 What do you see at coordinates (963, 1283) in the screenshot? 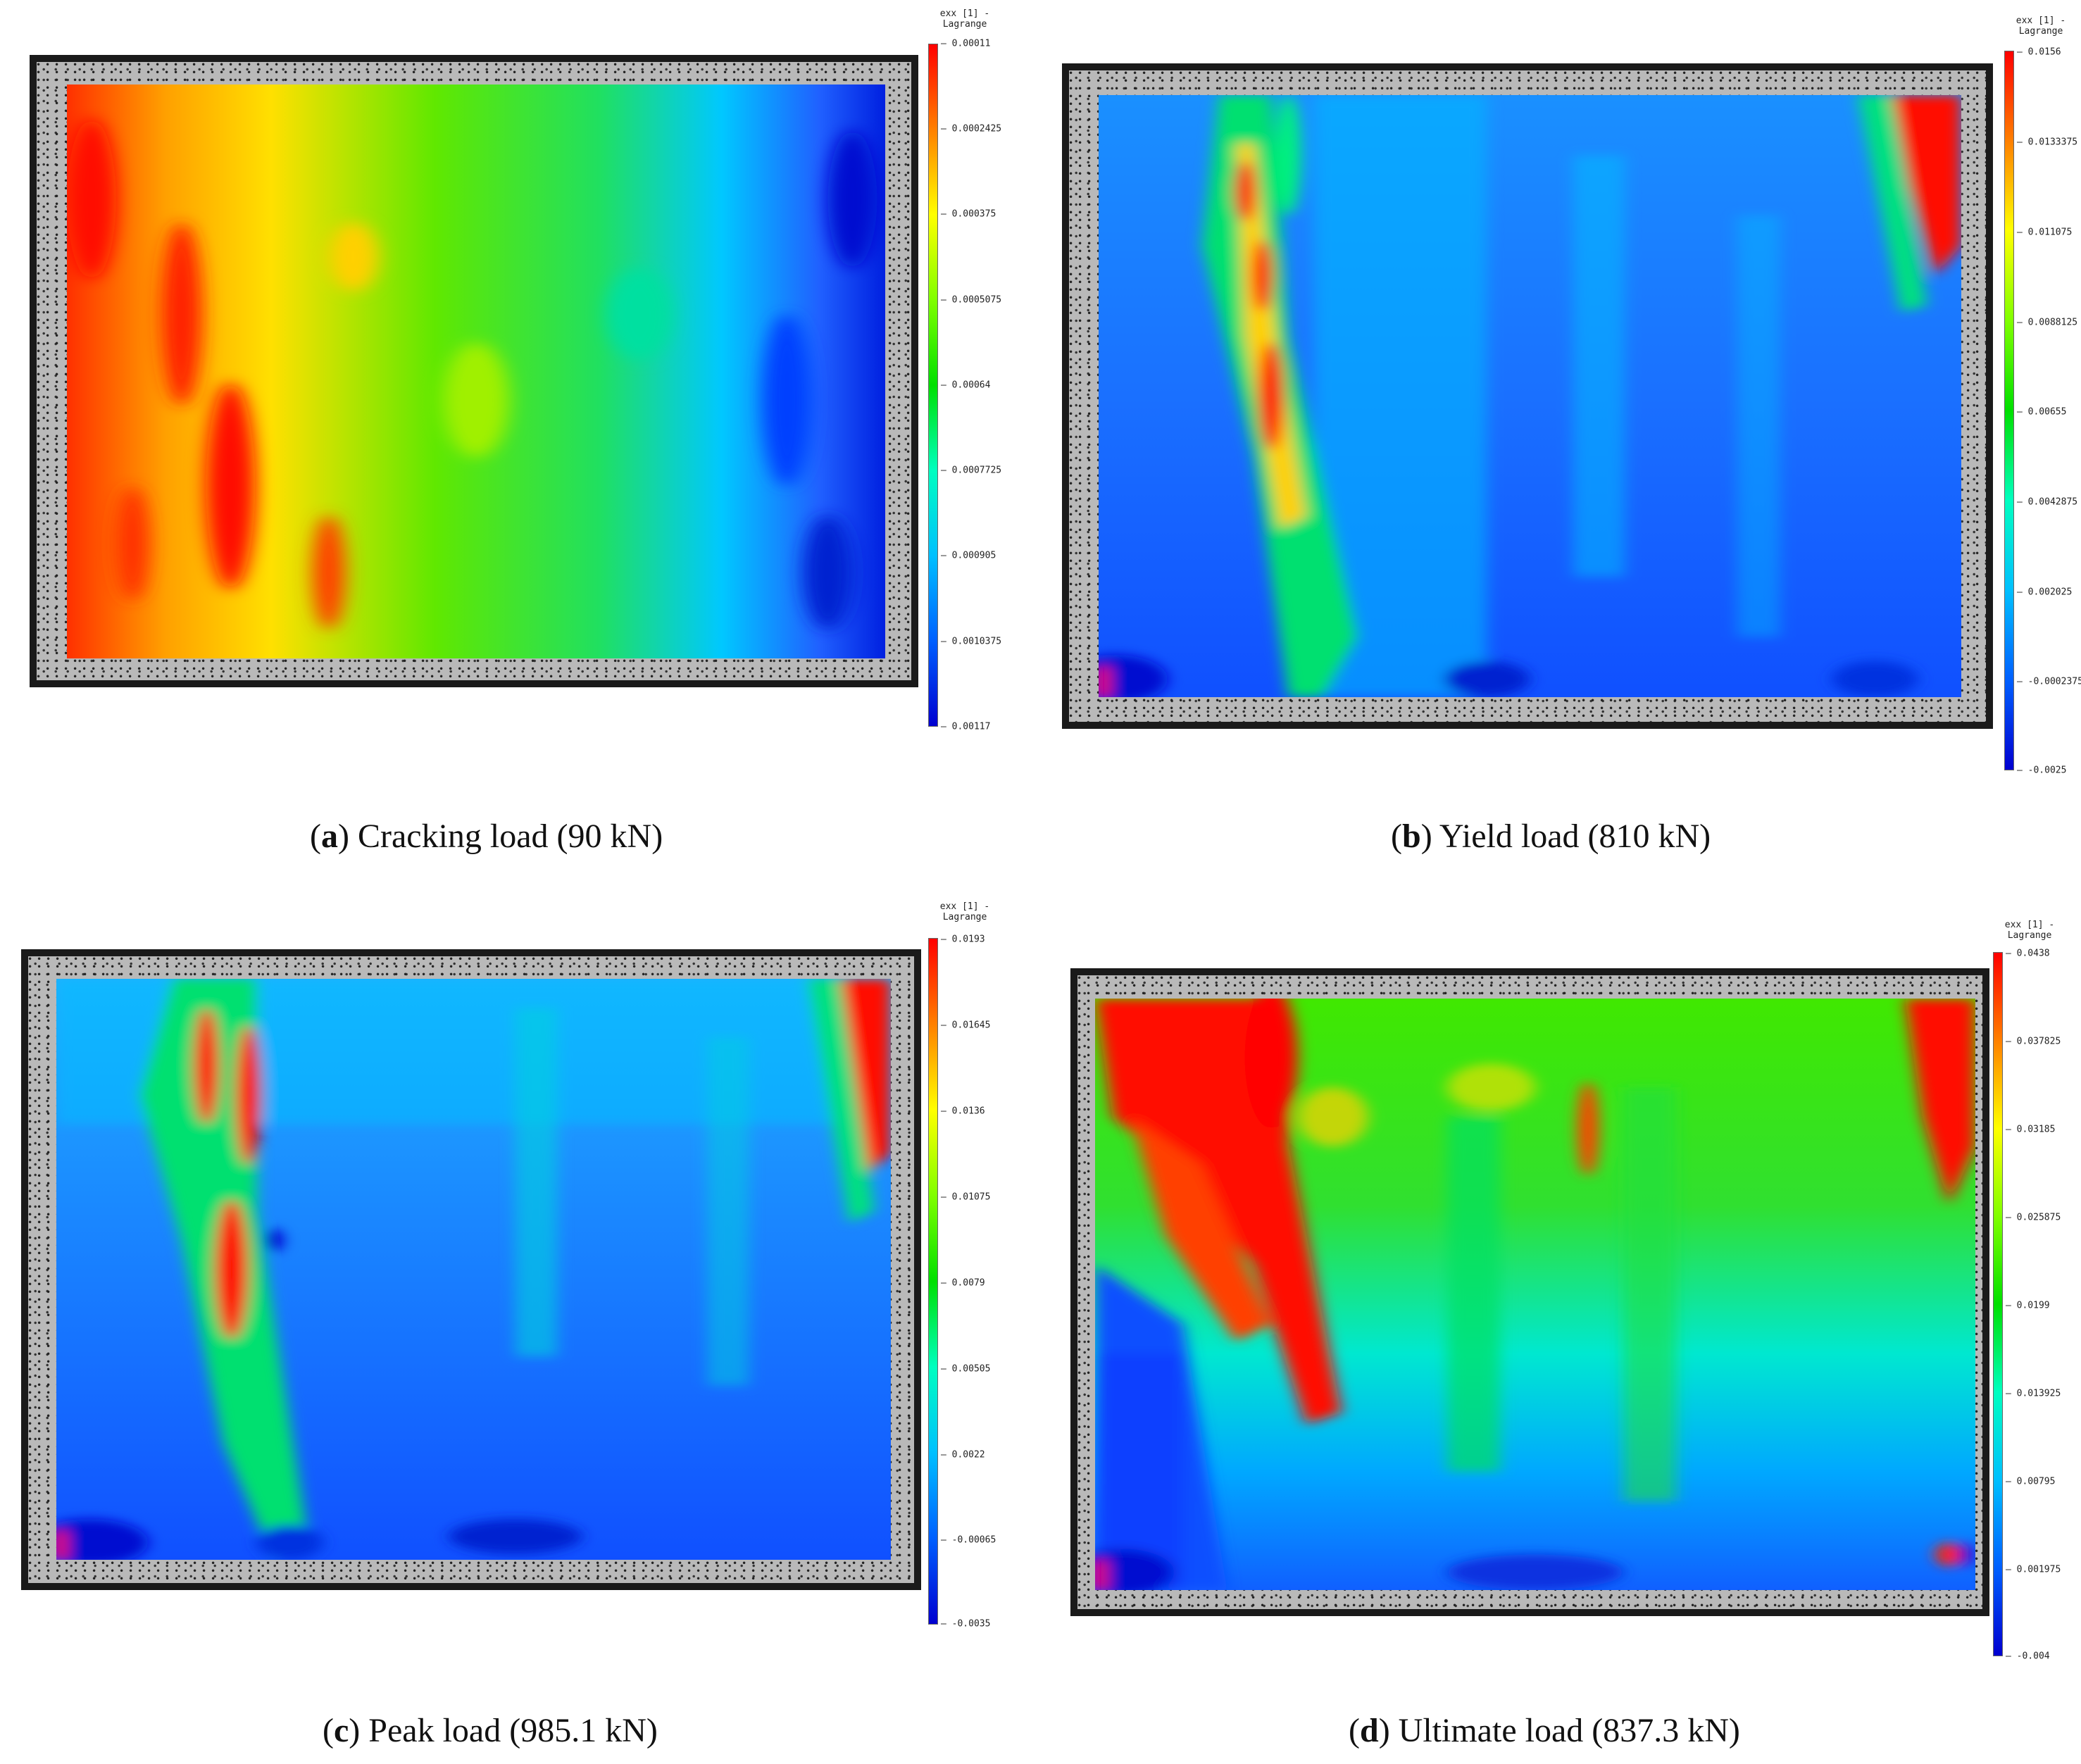
I see `tick-label: 0.0079` at bounding box center [963, 1283].